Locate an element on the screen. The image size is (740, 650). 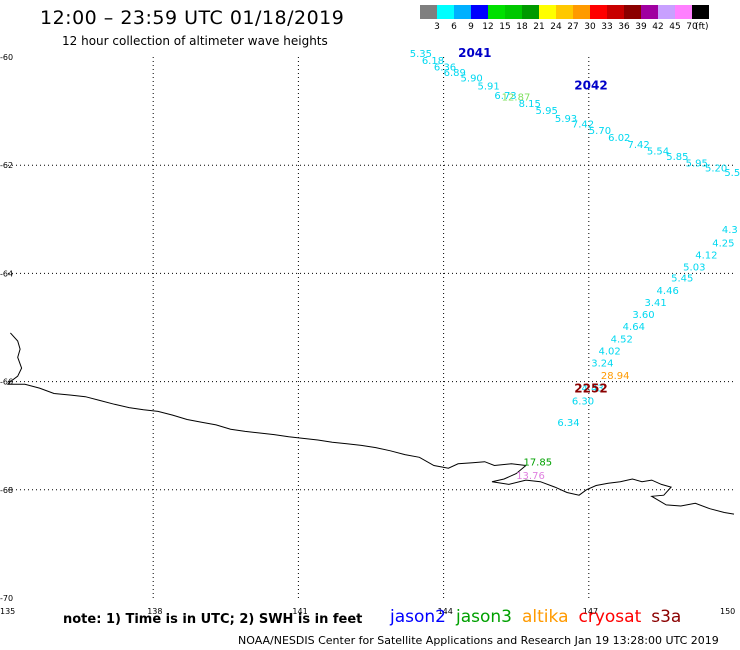
wave-height-value: 17.85 is located at coordinates (537, 462).